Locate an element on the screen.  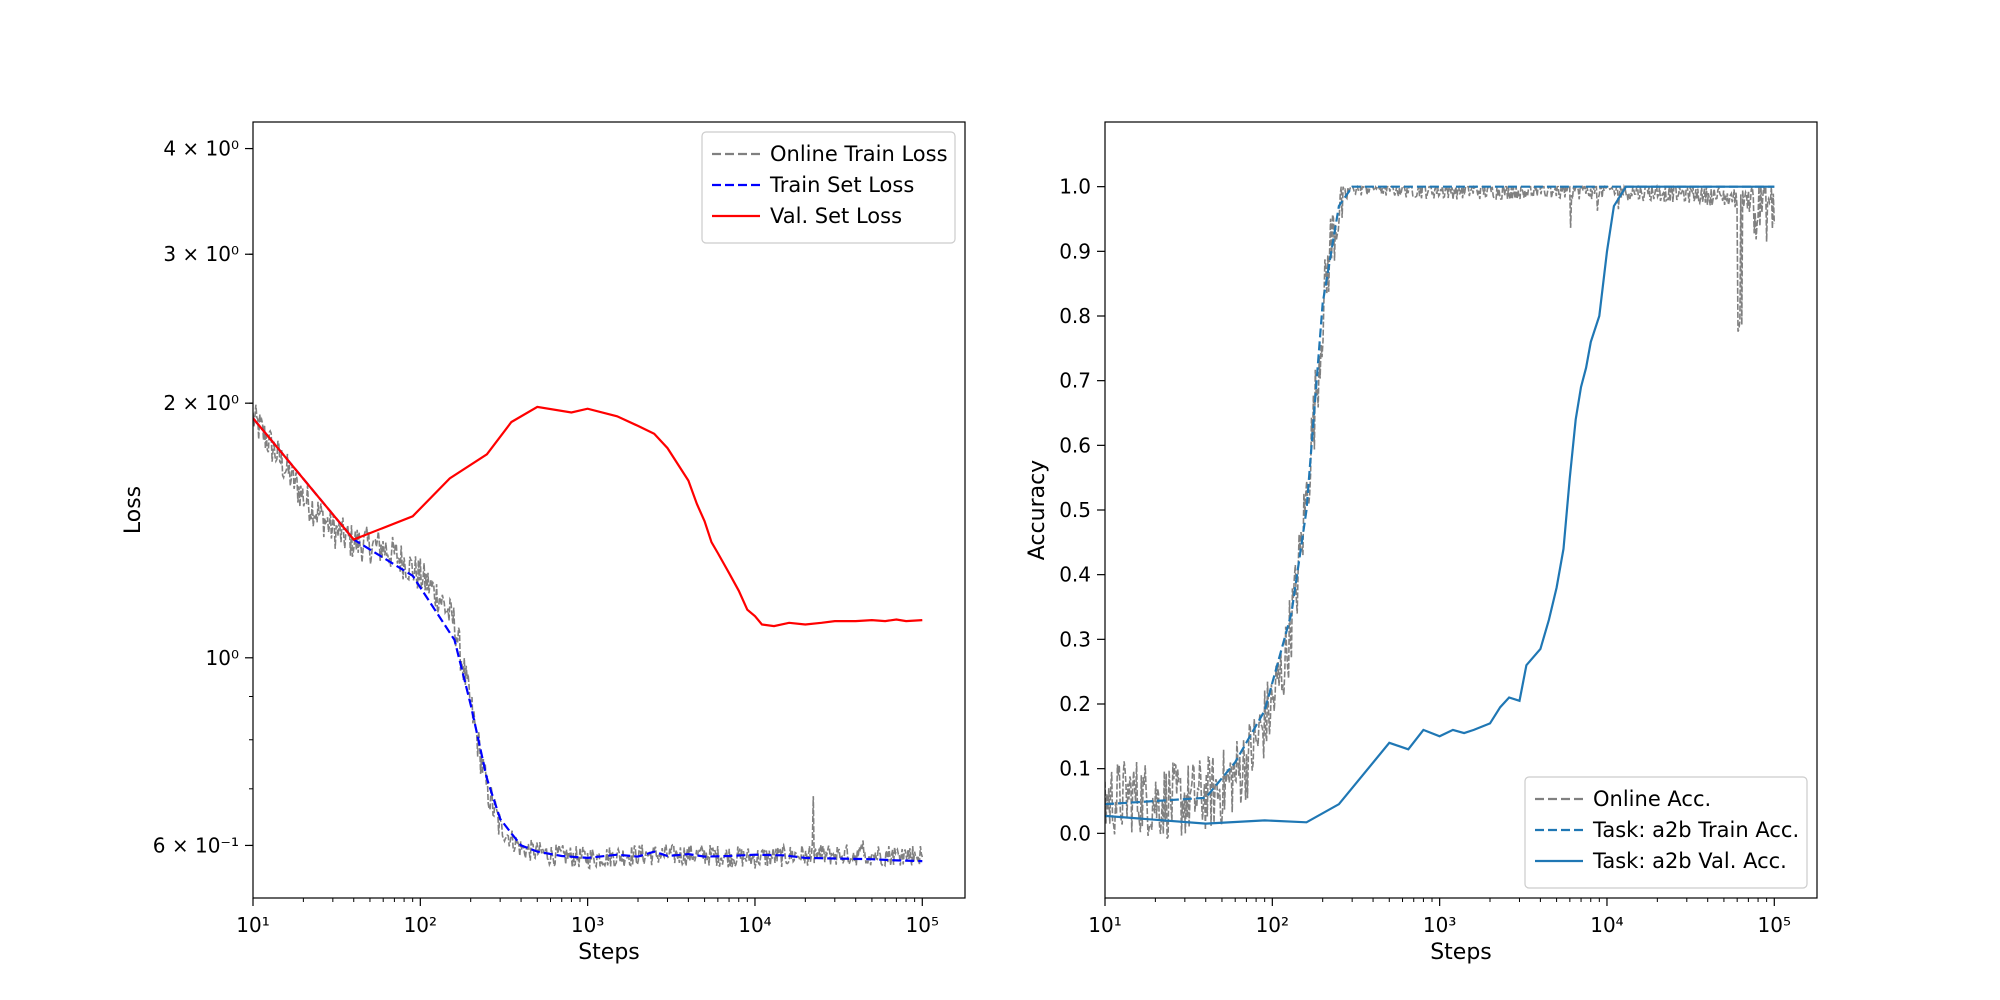
y-tick-label: 0.2 is located at coordinates (1075, 704).